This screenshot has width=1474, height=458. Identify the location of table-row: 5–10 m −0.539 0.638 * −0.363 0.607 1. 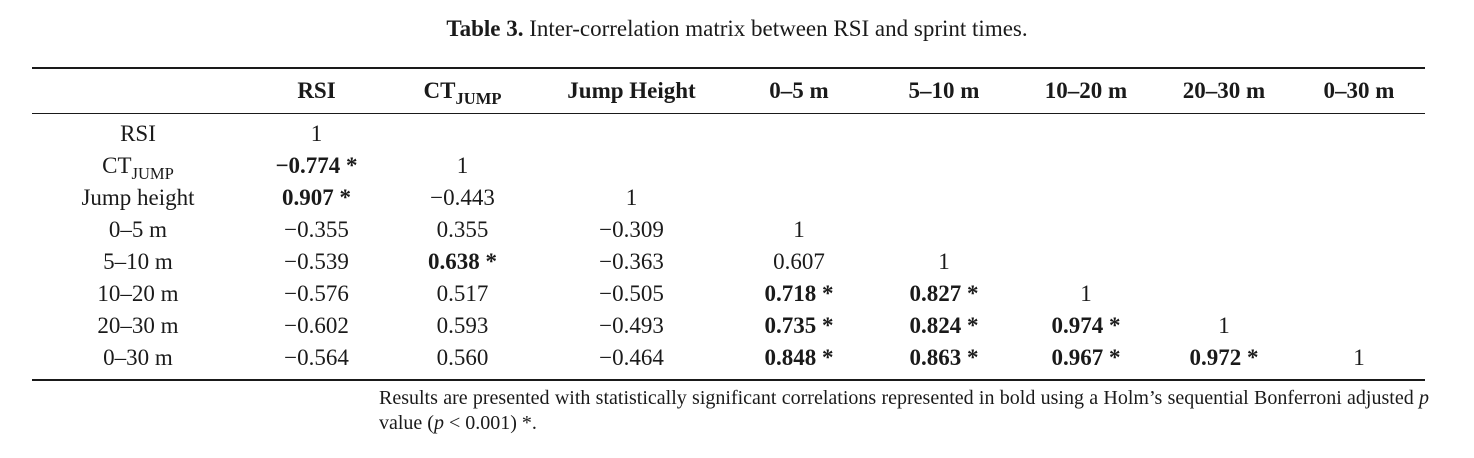
(728, 262).